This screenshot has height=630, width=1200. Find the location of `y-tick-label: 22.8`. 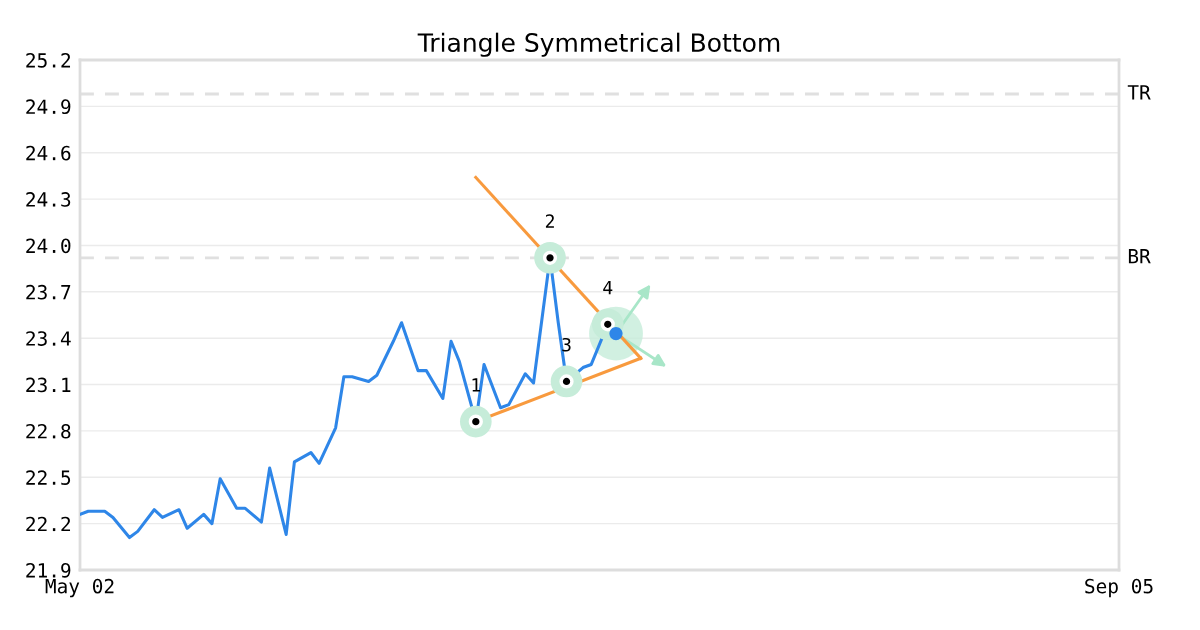

y-tick-label: 22.8 is located at coordinates (48, 431).